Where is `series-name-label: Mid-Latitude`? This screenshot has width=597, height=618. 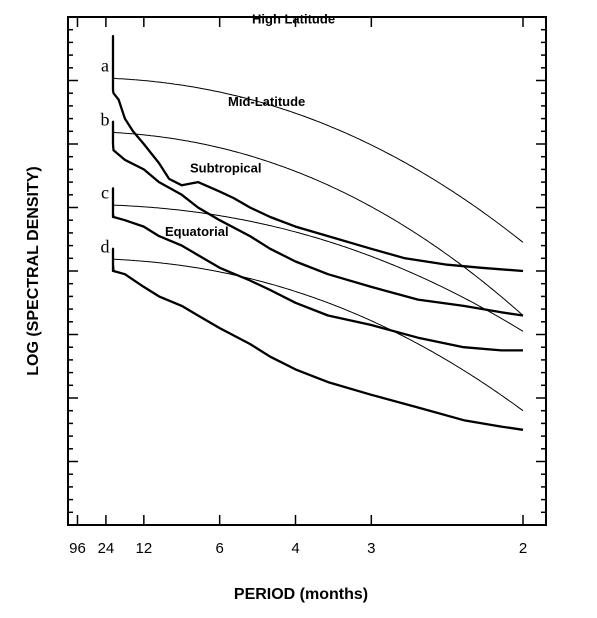 series-name-label: Mid-Latitude is located at coordinates (266, 101).